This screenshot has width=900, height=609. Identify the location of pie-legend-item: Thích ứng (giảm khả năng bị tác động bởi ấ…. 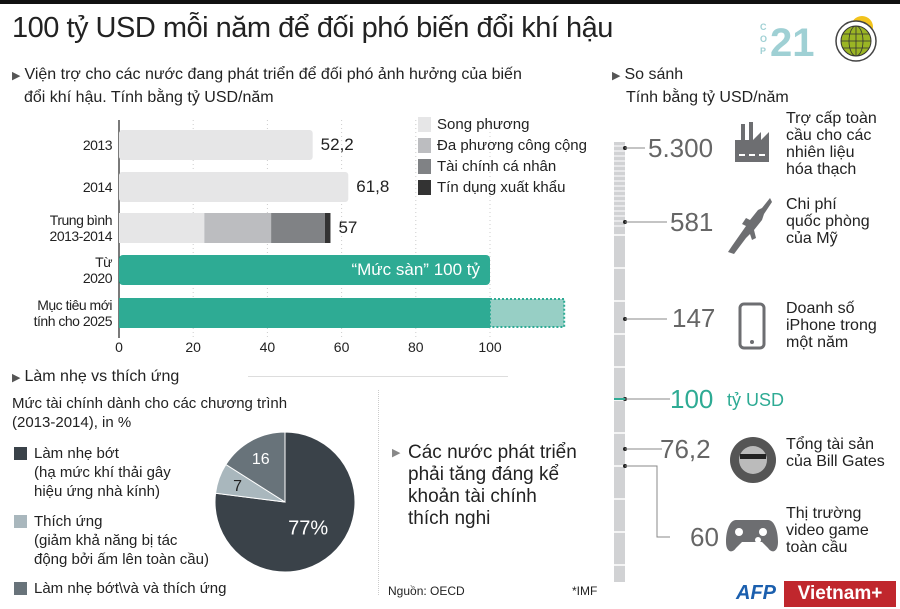
(111, 540).